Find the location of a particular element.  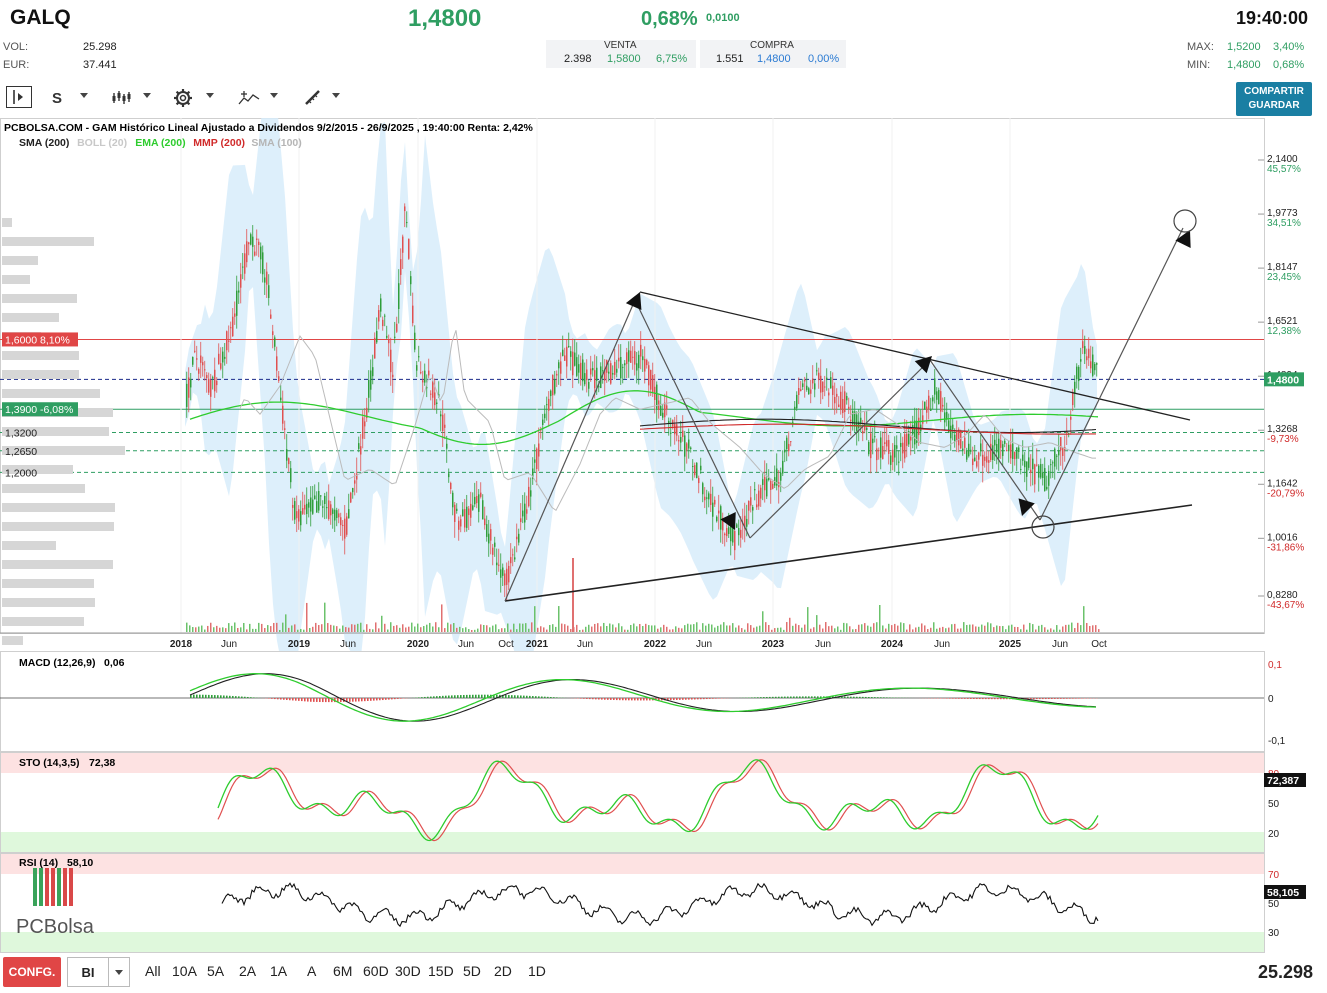

tools-chevron-down-icon is located at coordinates (336, 95).